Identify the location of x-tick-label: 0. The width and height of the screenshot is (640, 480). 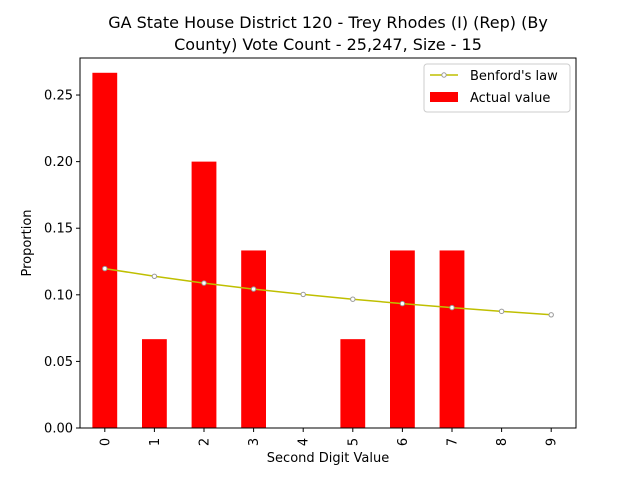
(105, 442).